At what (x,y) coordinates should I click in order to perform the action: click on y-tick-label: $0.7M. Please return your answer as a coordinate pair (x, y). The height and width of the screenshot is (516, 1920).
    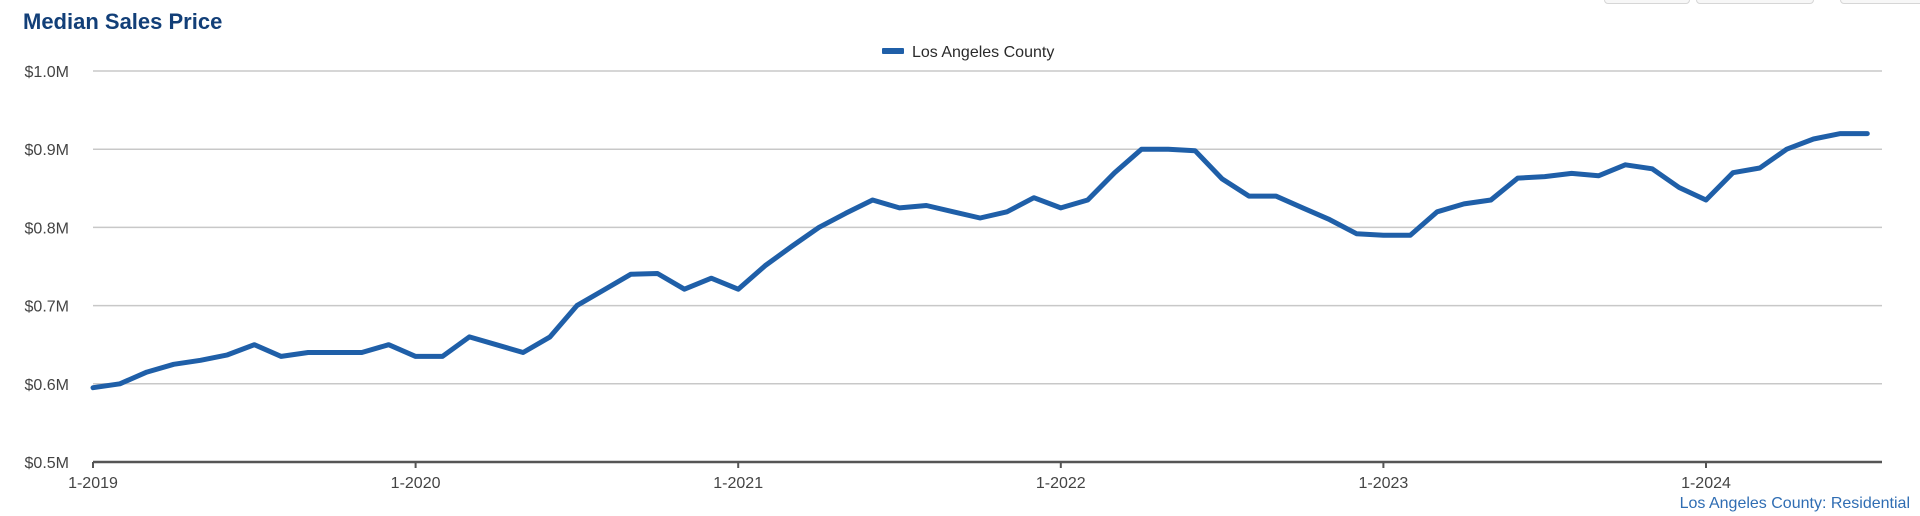
    Looking at the image, I should click on (47, 307).